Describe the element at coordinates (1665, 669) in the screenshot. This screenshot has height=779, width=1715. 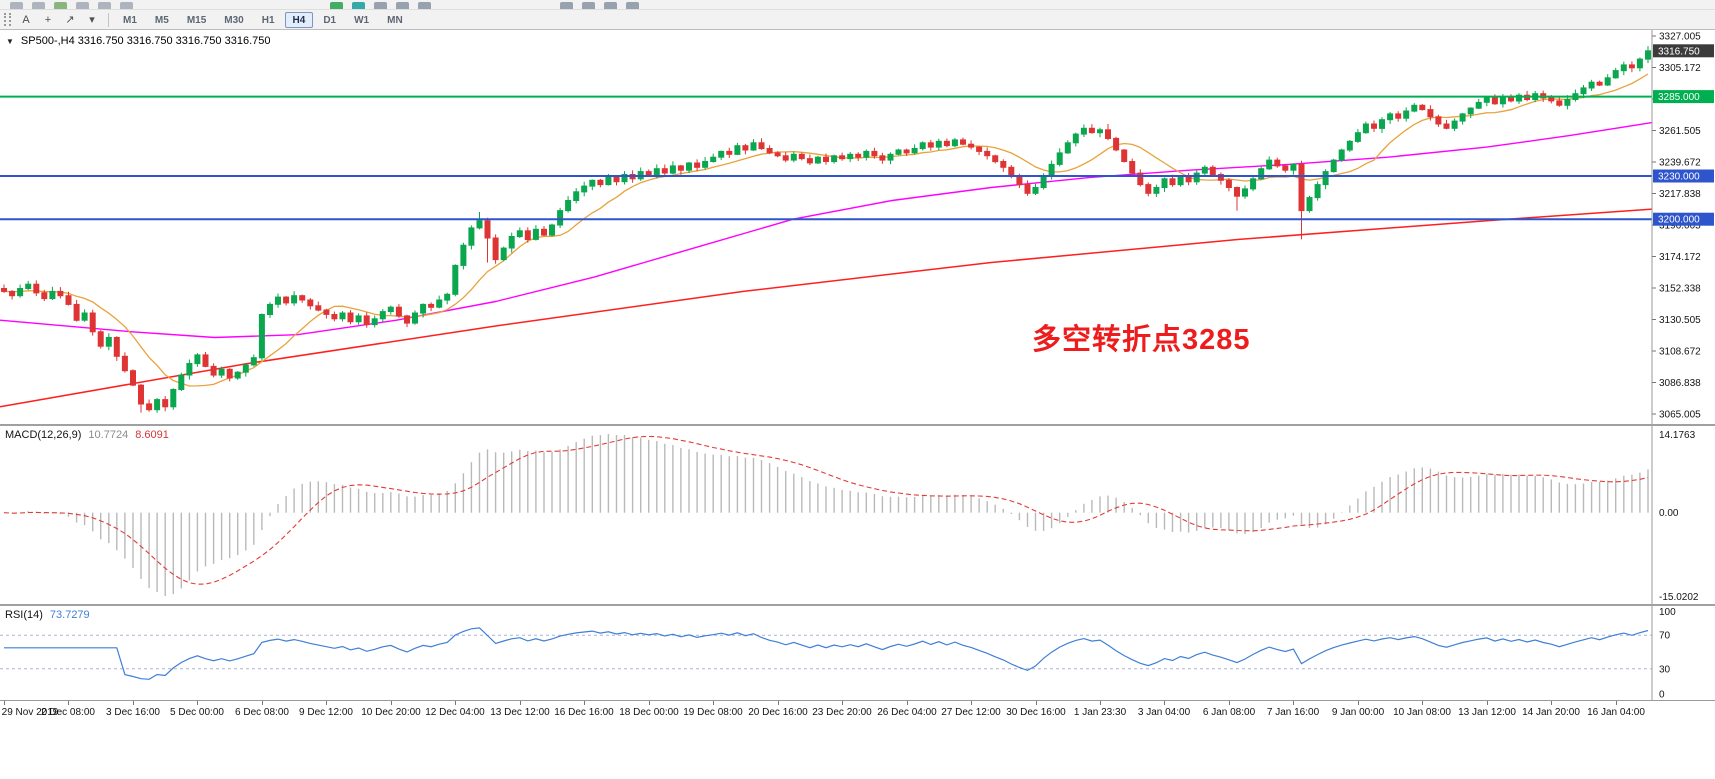
I see `svg-text: 30` at that location.